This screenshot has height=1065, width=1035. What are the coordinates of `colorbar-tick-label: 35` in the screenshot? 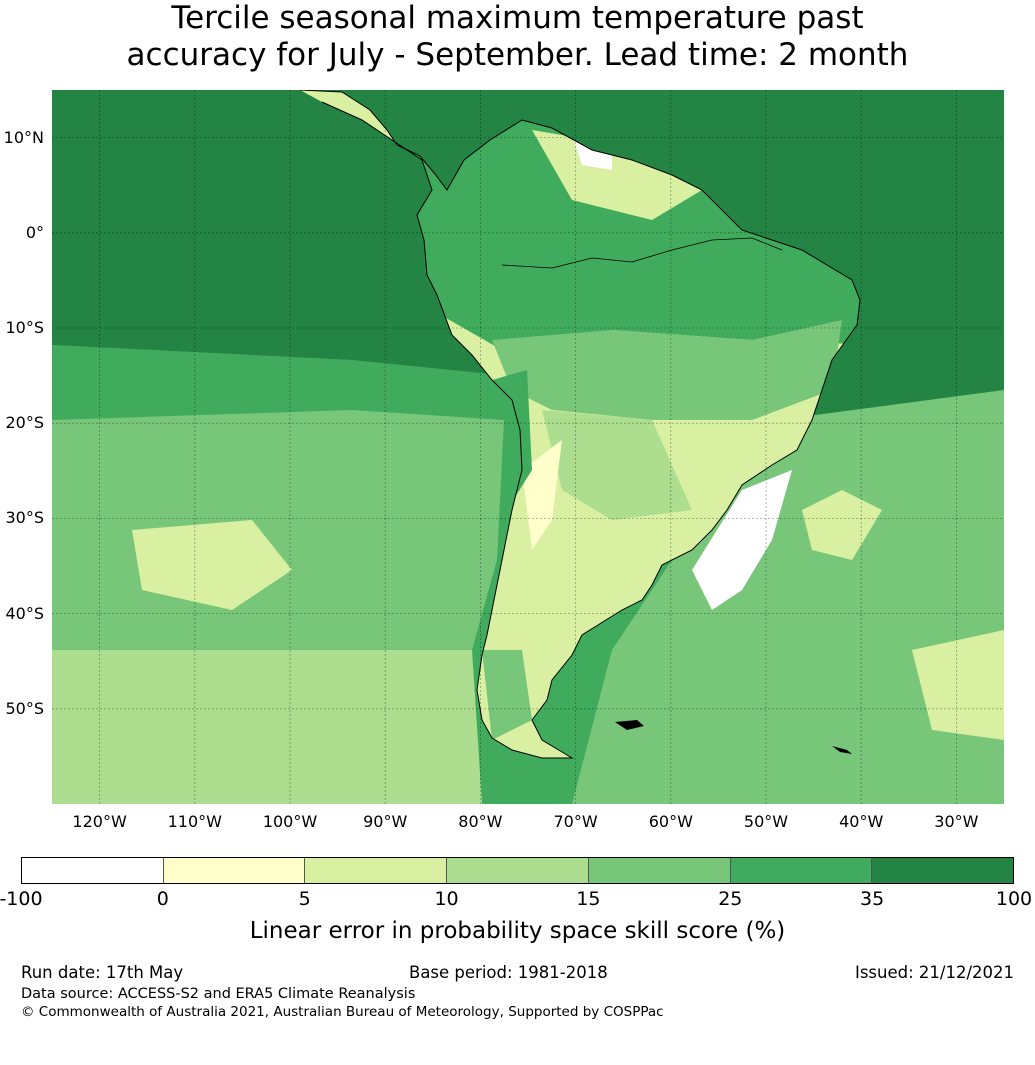 It's located at (872, 899).